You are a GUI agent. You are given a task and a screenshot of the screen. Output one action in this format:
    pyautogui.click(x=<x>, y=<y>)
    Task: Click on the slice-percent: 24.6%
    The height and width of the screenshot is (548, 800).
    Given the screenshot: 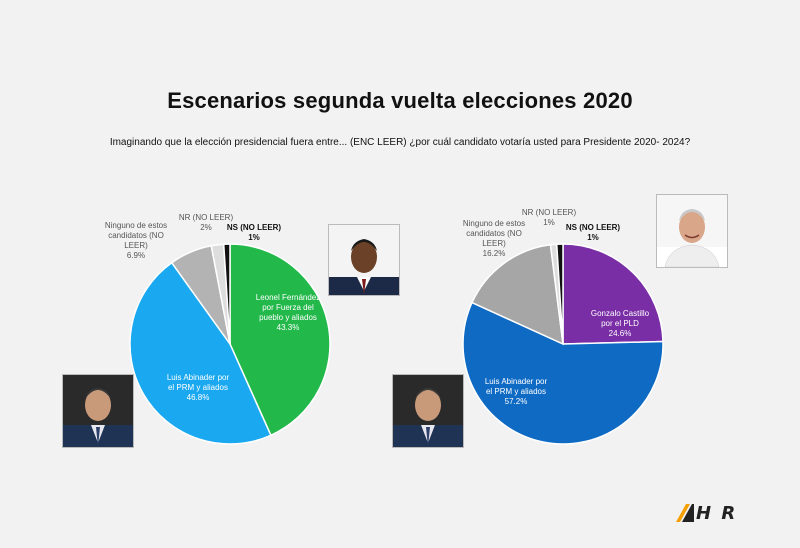 What is the action you would take?
    pyautogui.click(x=620, y=333)
    